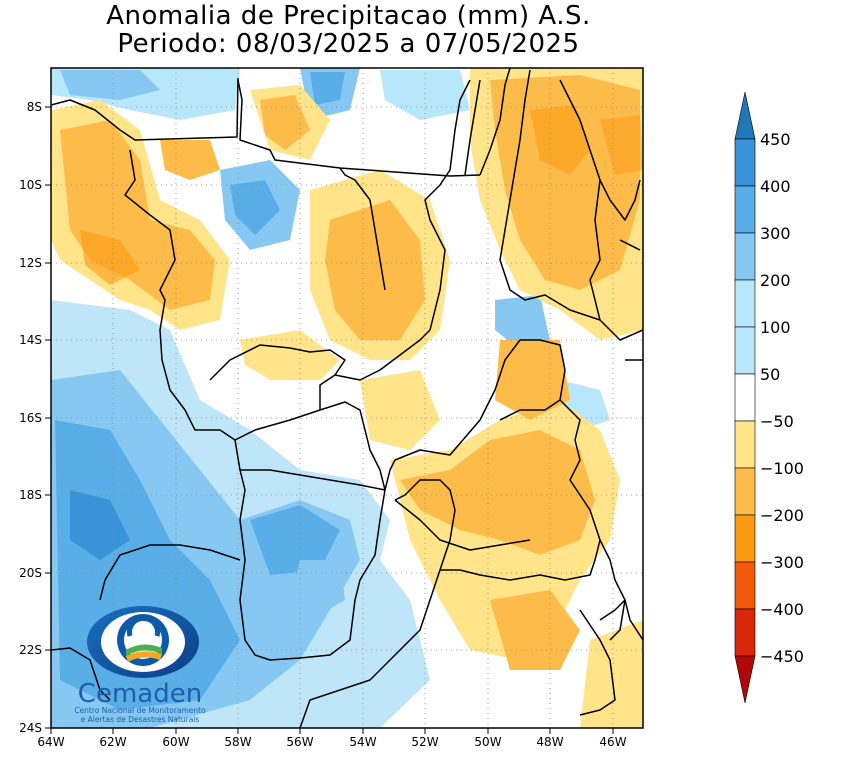 Image resolution: width=847 pixels, height=766 pixels. What do you see at coordinates (782, 562) in the screenshot?
I see `colorbar-label: −300` at bounding box center [782, 562].